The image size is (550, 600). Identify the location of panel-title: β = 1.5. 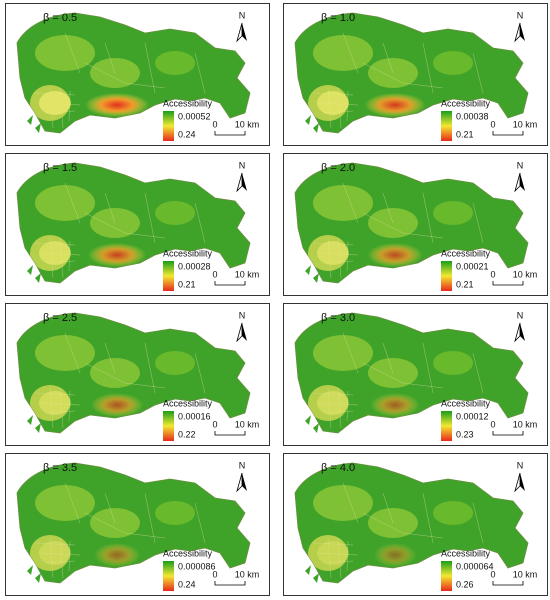
(60, 168).